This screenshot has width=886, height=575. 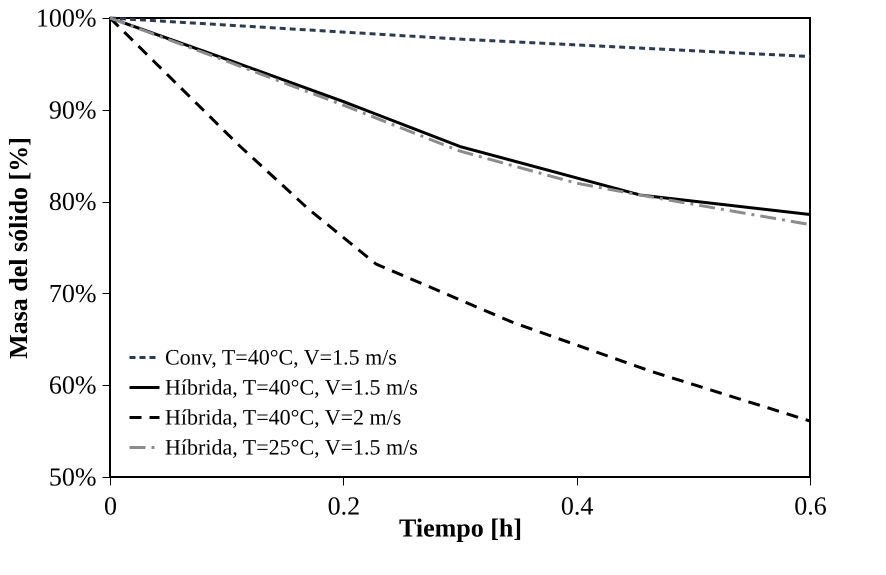 I want to click on y-tick-label: 70%, so click(x=72, y=293).